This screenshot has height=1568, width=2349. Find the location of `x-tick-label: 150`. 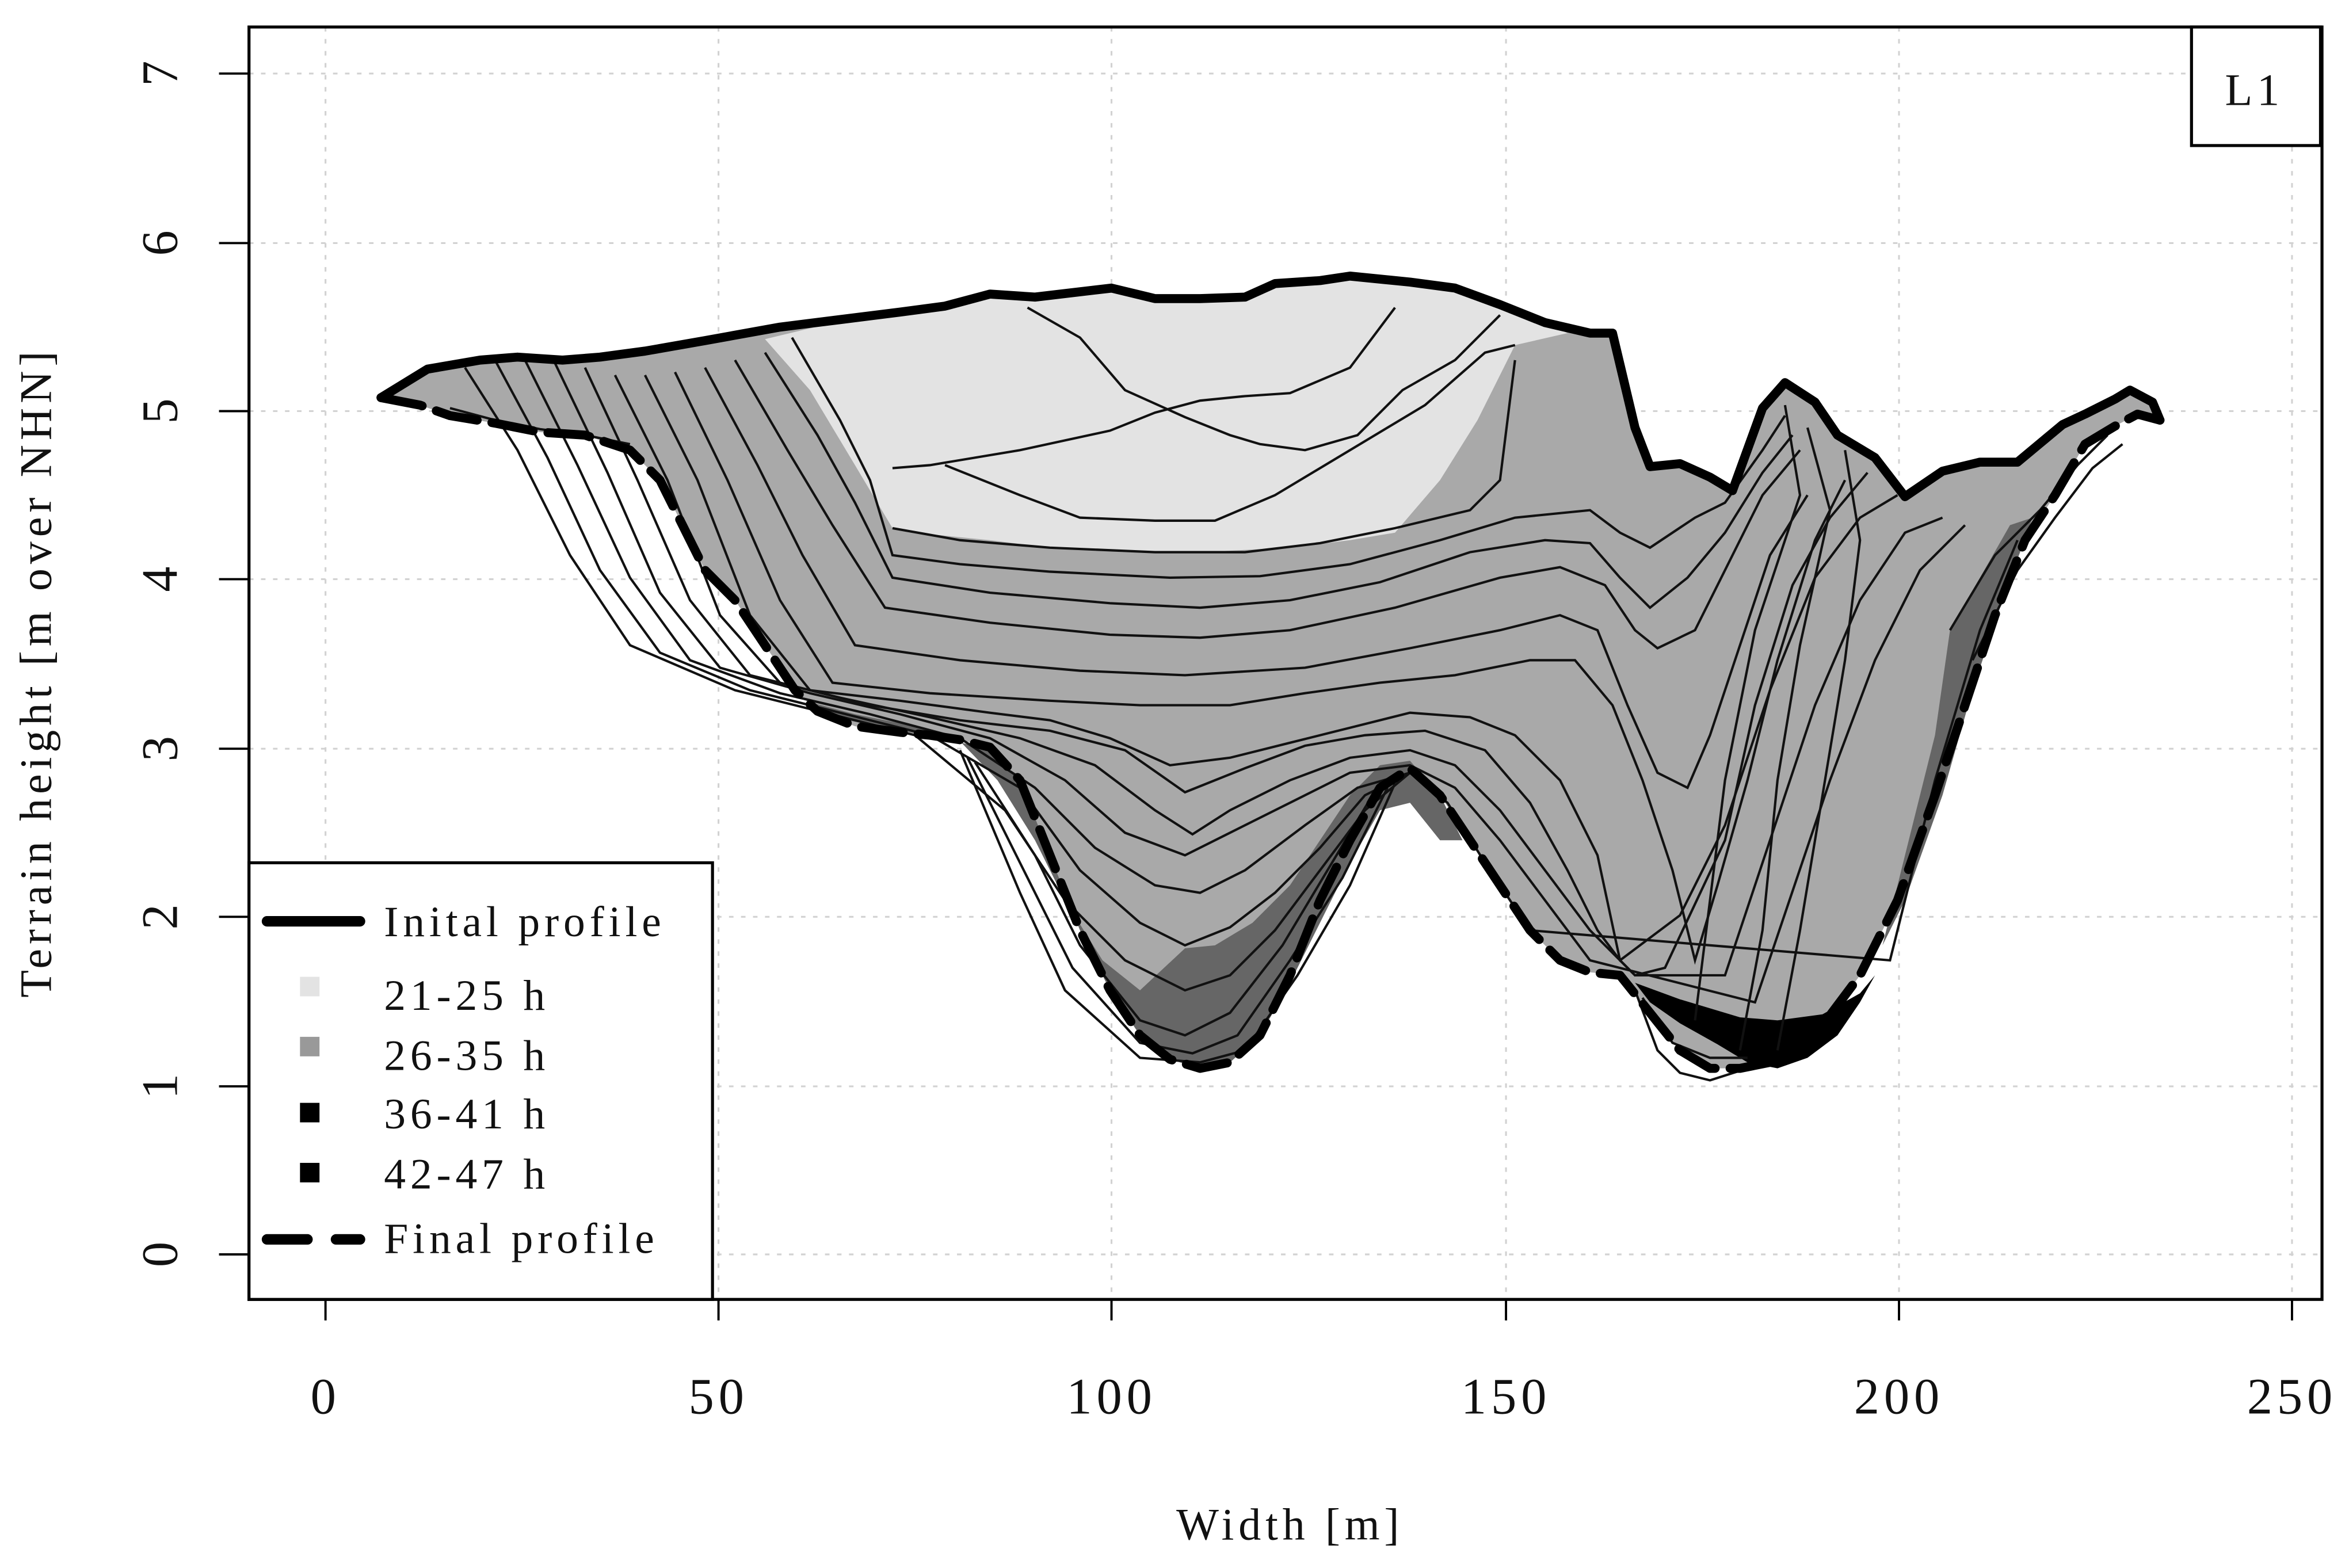

x-tick-label: 150 is located at coordinates (1506, 1396).